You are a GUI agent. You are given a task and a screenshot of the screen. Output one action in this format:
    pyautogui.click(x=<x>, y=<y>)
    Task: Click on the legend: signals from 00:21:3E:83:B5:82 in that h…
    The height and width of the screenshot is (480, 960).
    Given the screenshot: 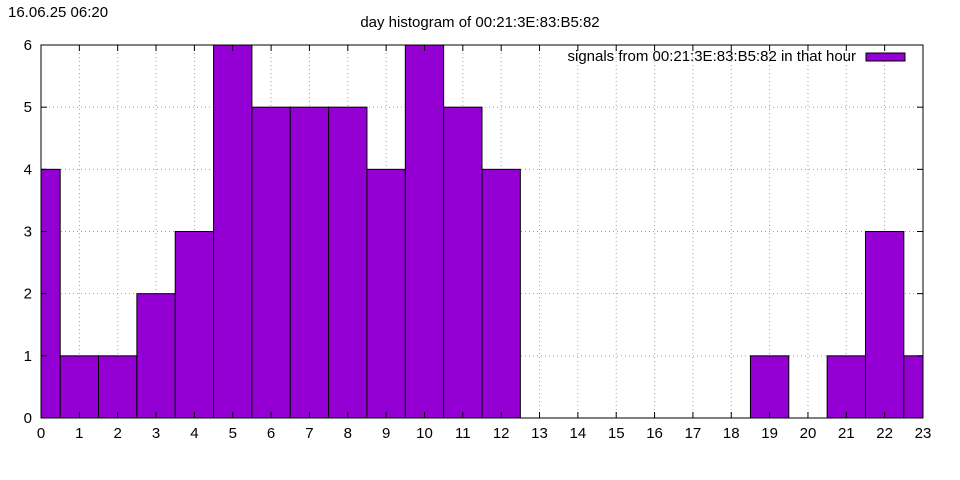 What is the action you would take?
    pyautogui.click(x=736, y=56)
    